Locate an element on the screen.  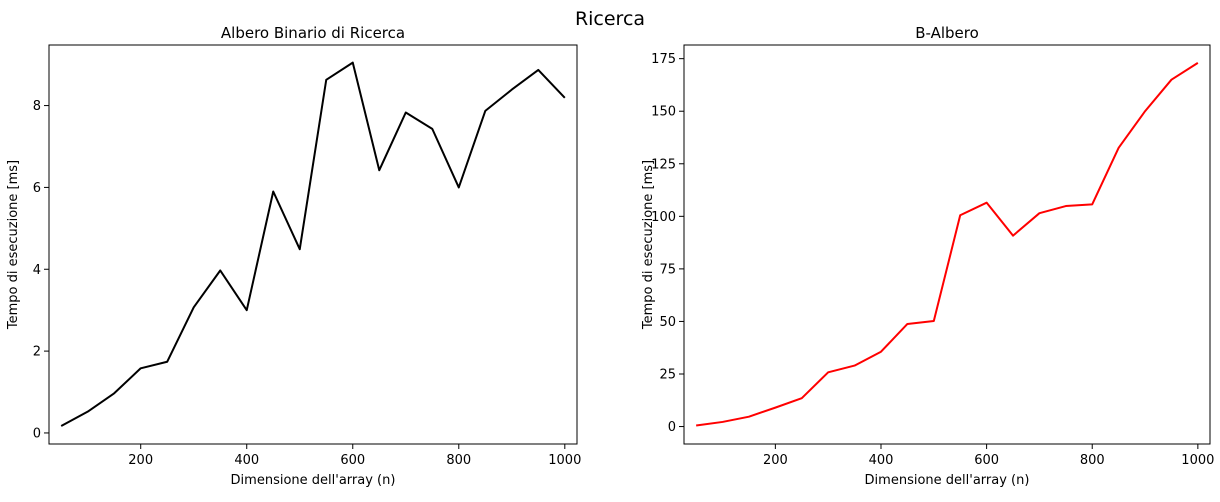
y-tick-label: 100 is located at coordinates (663, 217).